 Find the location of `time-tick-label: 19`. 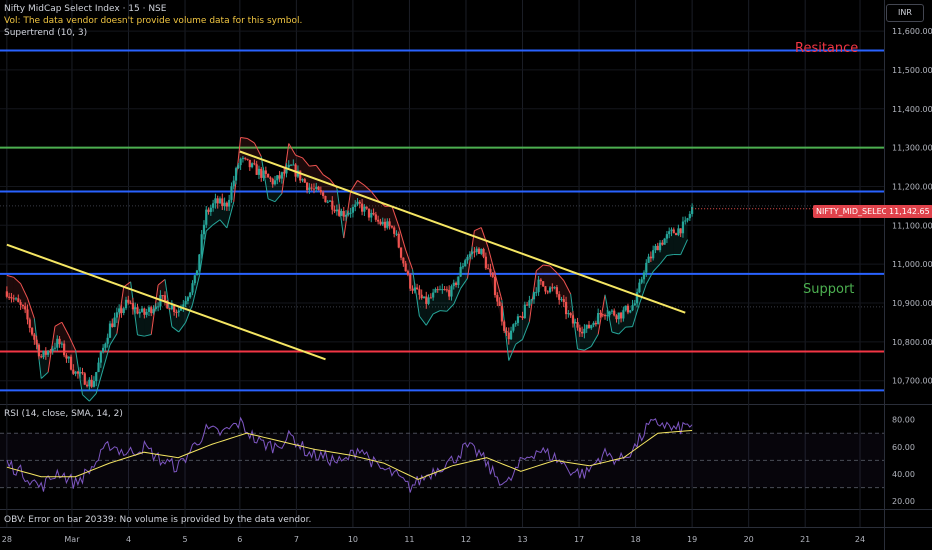

time-tick-label: 19 is located at coordinates (692, 539).